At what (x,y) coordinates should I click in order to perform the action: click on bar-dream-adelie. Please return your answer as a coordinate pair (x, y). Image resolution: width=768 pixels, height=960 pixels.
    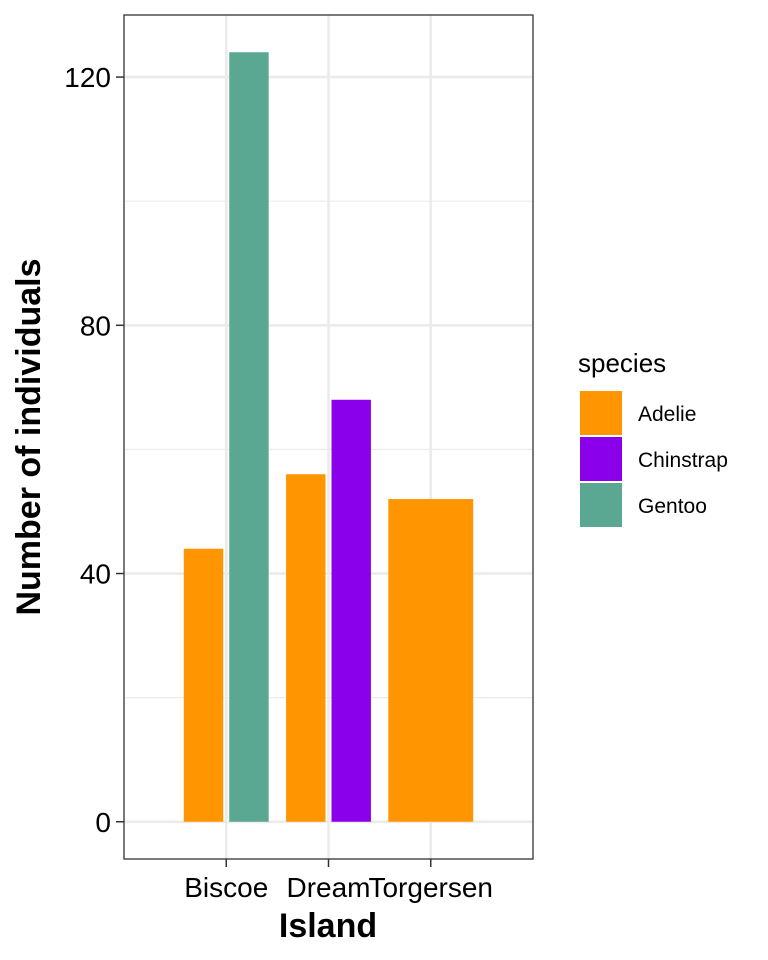
    Looking at the image, I should click on (306, 648).